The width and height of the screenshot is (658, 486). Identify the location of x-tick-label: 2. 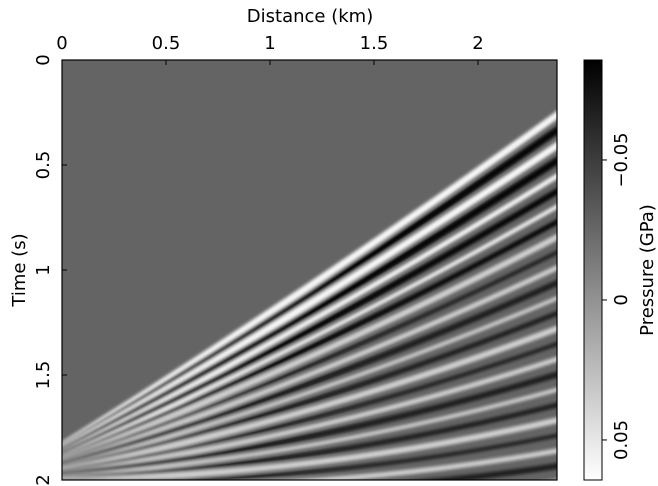
(477, 43).